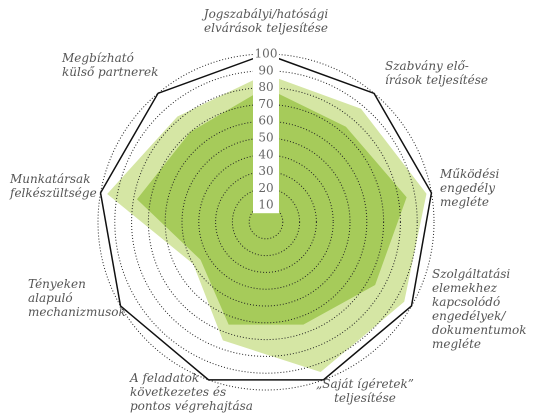 Image resolution: width=537 pixels, height=418 pixels. I want to click on tick-band, so click(266, 131).